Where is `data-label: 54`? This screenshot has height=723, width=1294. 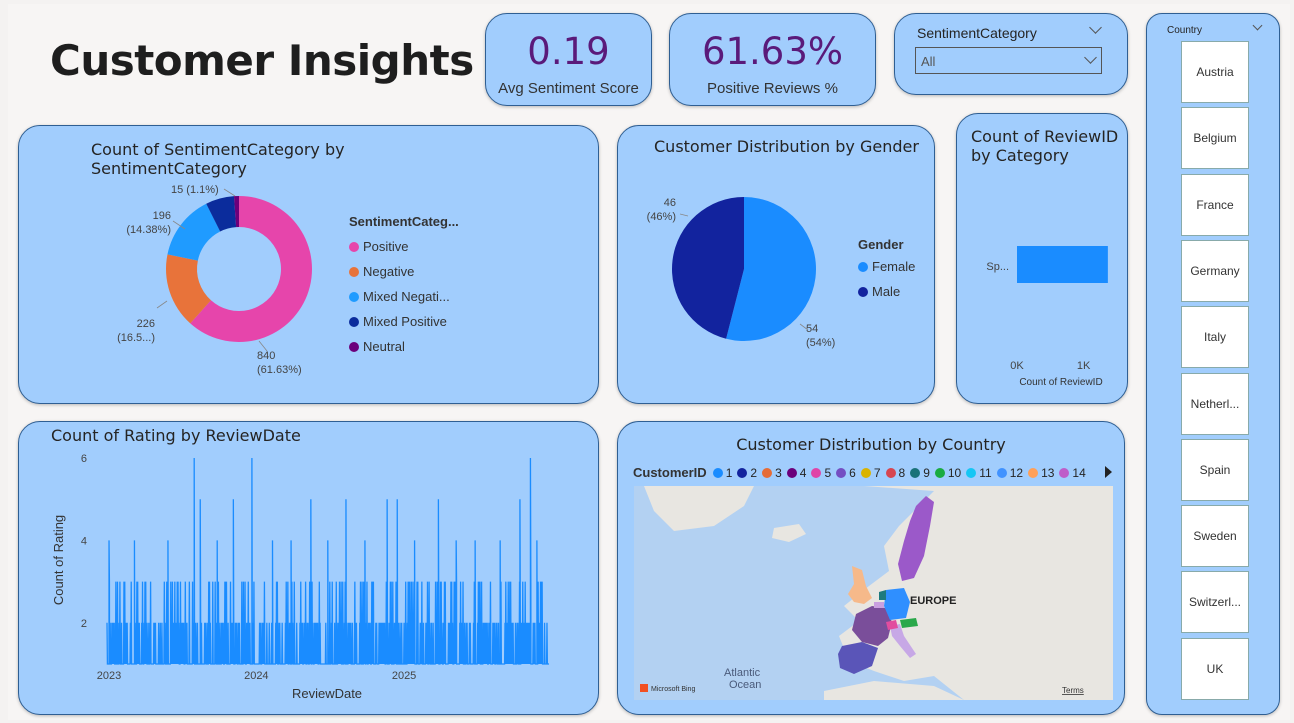
data-label: 54 is located at coordinates (812, 329).